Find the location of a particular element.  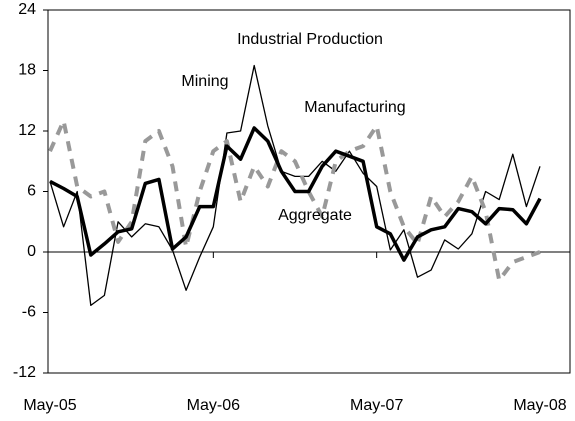

x-tick-label: May-05 is located at coordinates (49, 405).